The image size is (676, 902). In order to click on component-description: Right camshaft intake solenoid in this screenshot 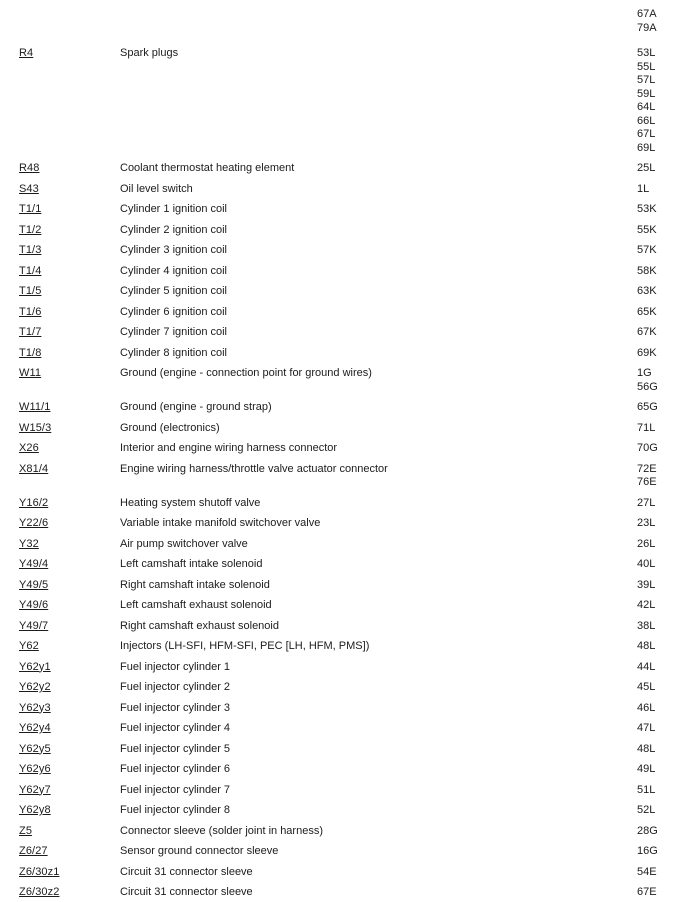, I will do `click(195, 584)`.